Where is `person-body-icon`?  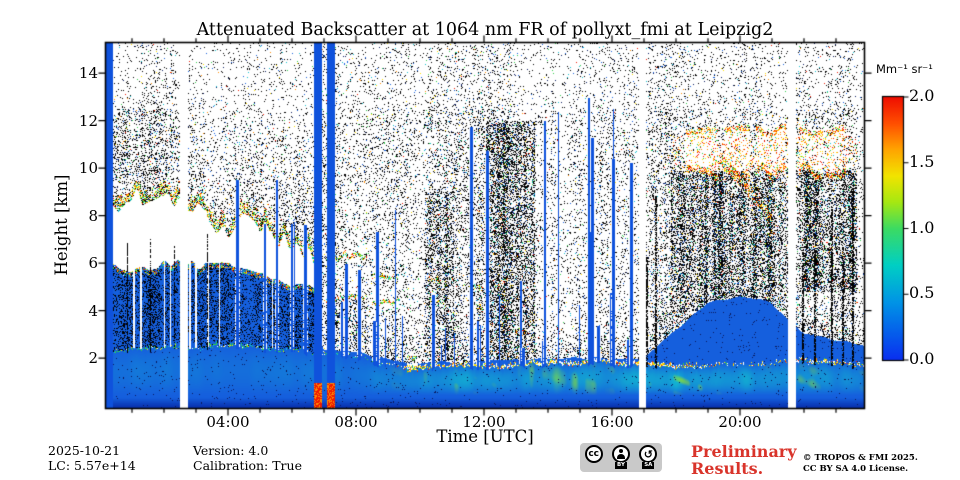
person-body-icon is located at coordinates (620, 456).